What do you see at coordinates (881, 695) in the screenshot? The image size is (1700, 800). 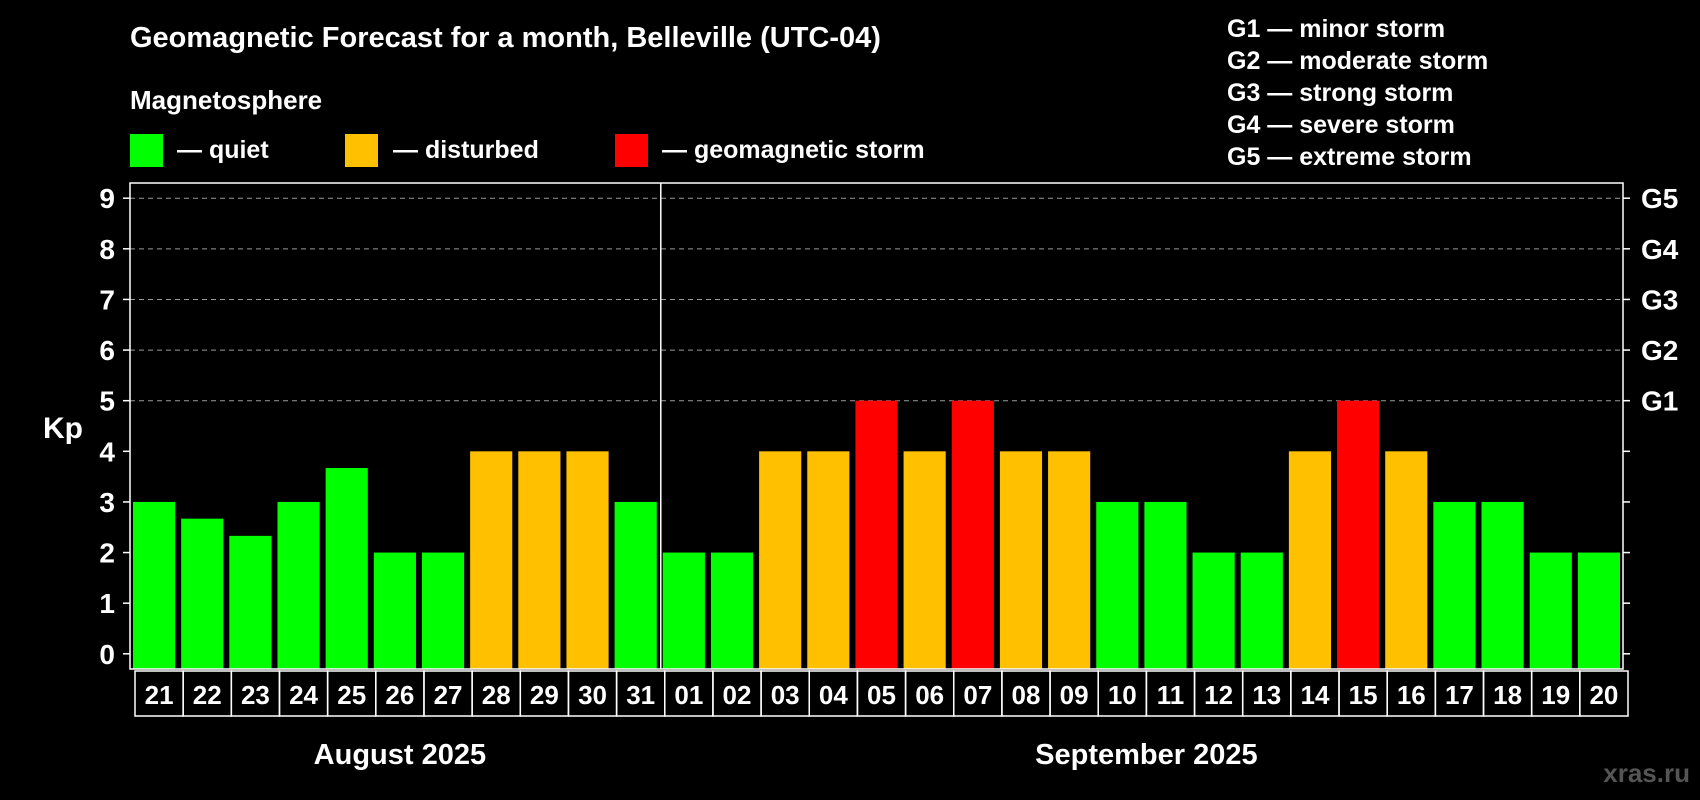 I see `day-label: 05` at bounding box center [881, 695].